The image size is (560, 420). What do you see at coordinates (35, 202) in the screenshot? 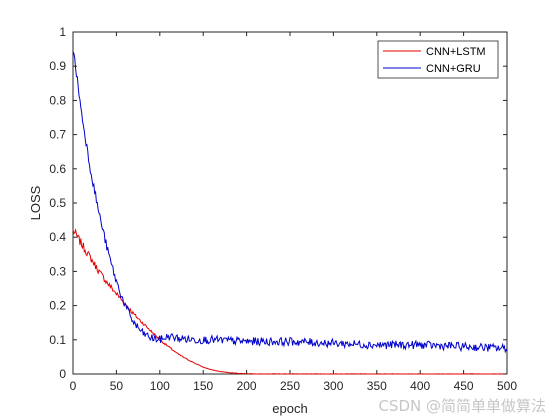
I see `y-axis-label: LOSS` at bounding box center [35, 202].